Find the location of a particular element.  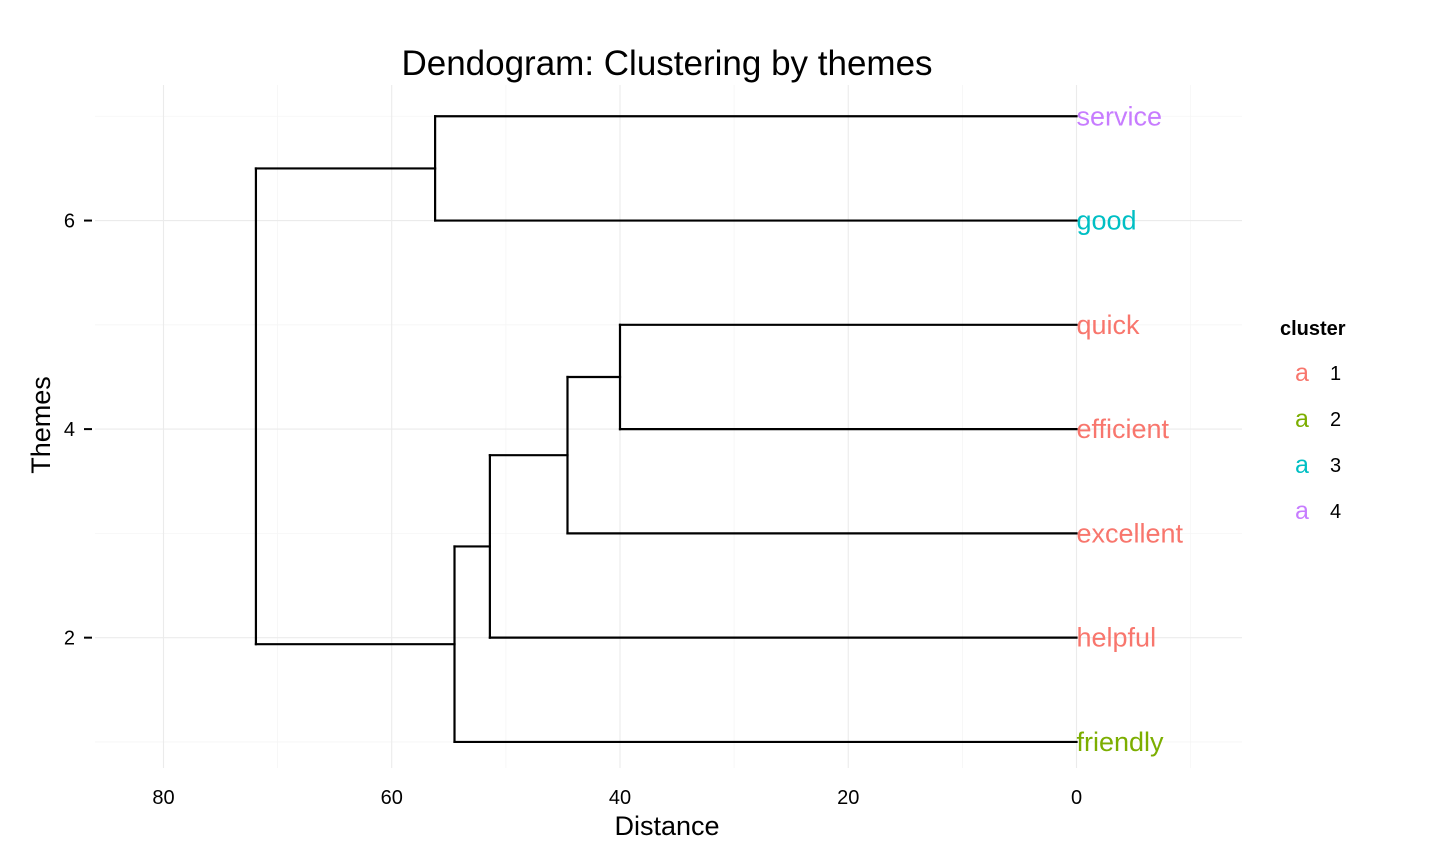

x-axis-title: Distance is located at coordinates (666, 826).